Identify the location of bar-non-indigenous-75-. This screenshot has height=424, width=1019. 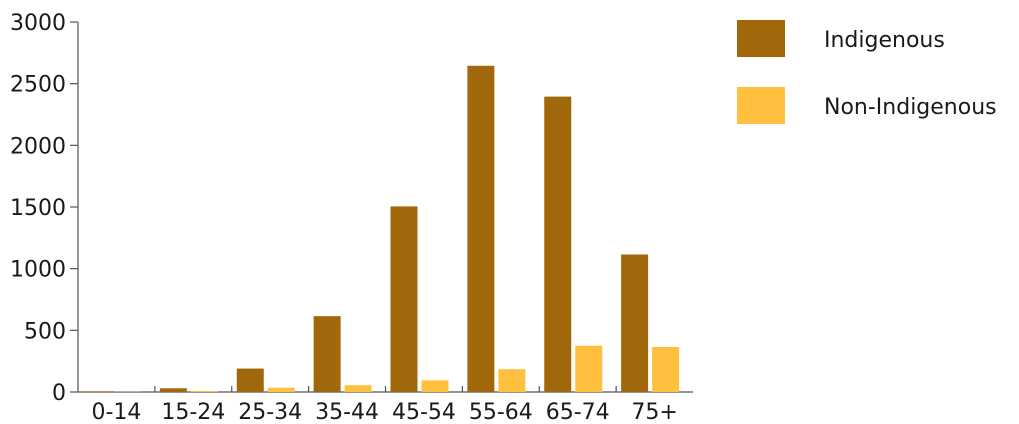
(666, 369).